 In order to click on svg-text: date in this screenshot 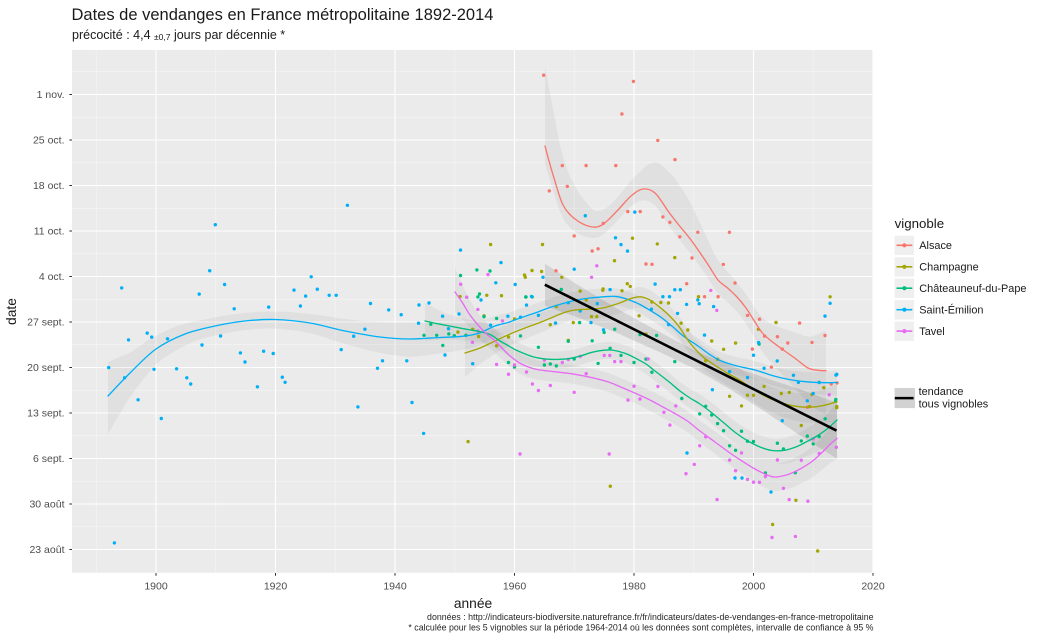, I will do `click(11, 311)`.